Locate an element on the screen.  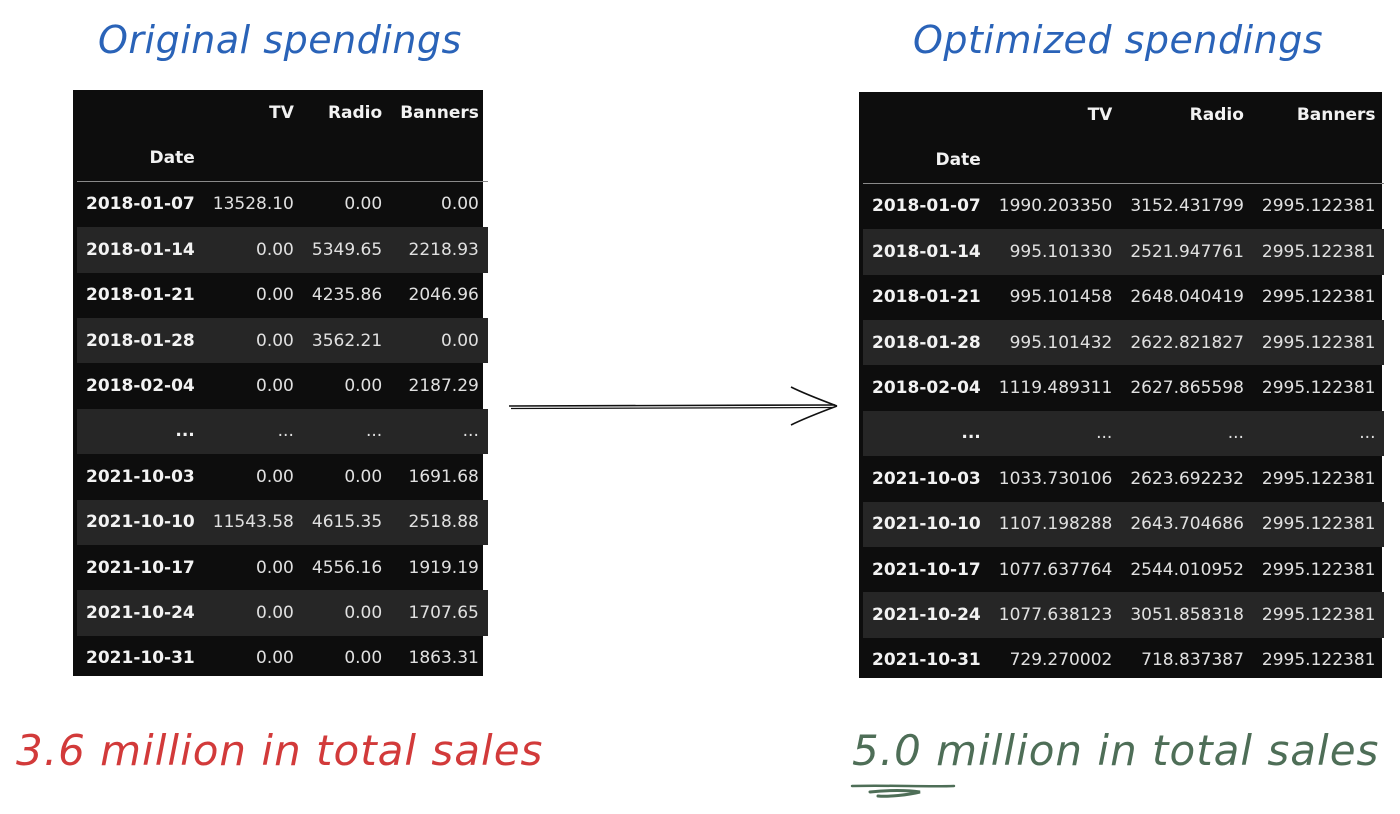
table-cell: 995.101458 is located at coordinates (1061, 297).